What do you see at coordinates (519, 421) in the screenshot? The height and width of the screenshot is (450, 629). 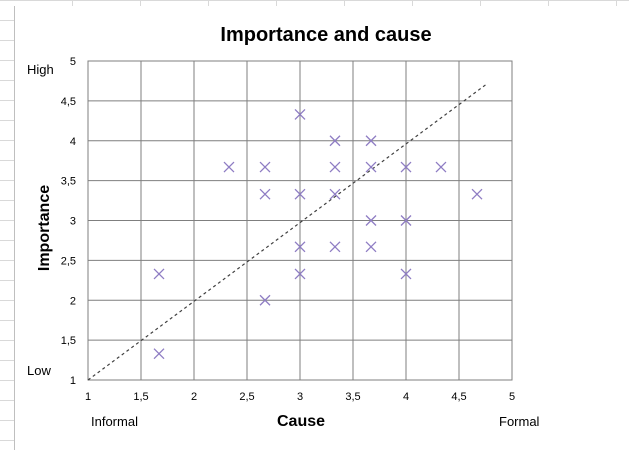 I see `x-max-end-label: Formal` at bounding box center [519, 421].